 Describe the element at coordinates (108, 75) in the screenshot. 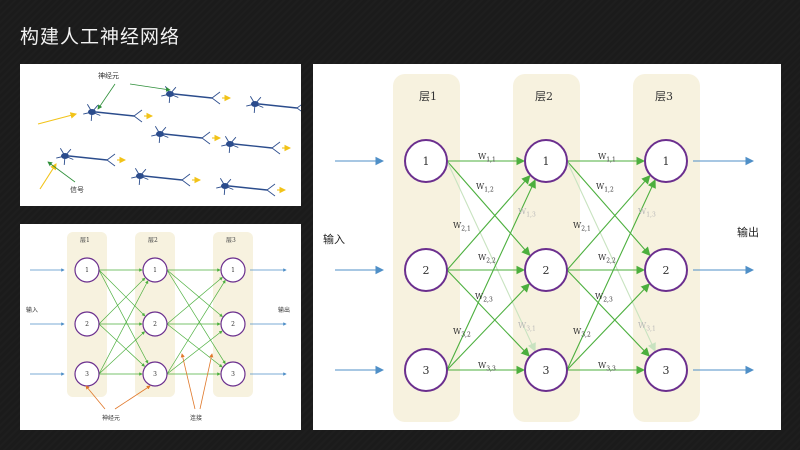

I see `neuron-label: 神经元` at that location.